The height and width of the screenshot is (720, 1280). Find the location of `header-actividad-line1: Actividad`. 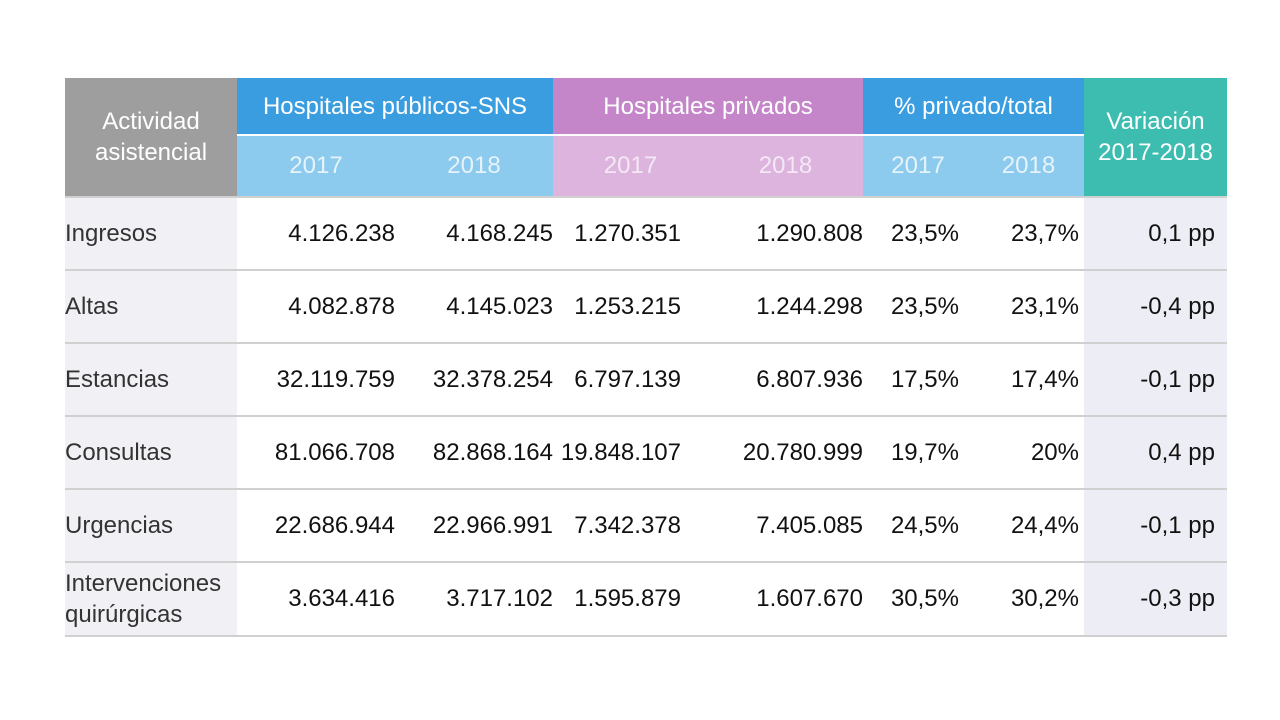

header-actividad-line1: Actividad is located at coordinates (151, 121).